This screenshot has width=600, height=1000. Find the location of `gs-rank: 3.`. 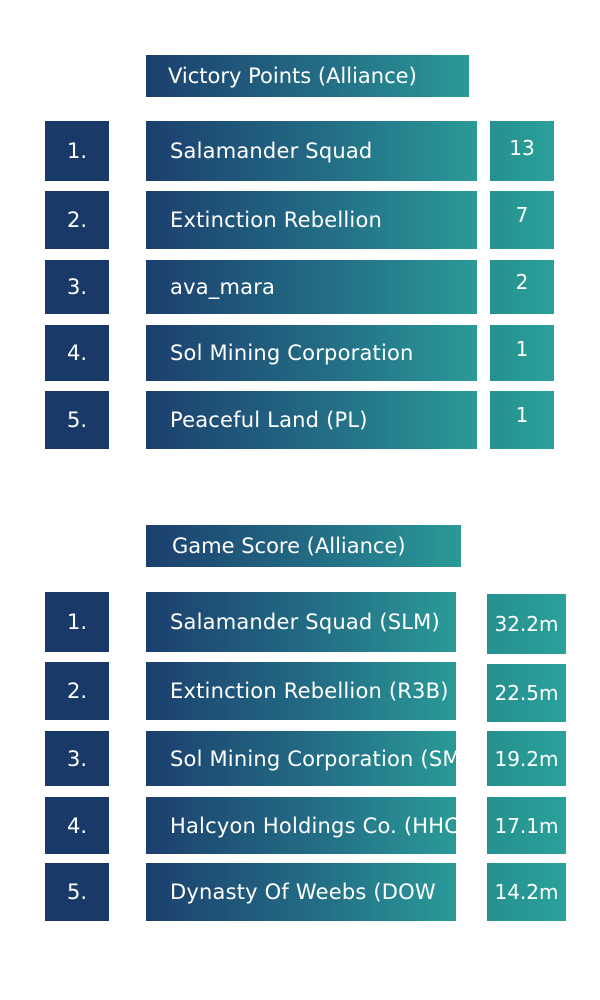

gs-rank: 3. is located at coordinates (77, 758).